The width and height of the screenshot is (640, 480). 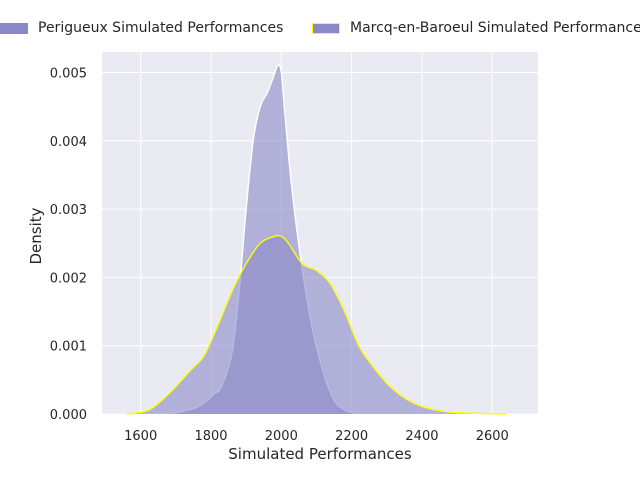 What do you see at coordinates (421, 436) in the screenshot?
I see `x-tick-label: 2400` at bounding box center [421, 436].